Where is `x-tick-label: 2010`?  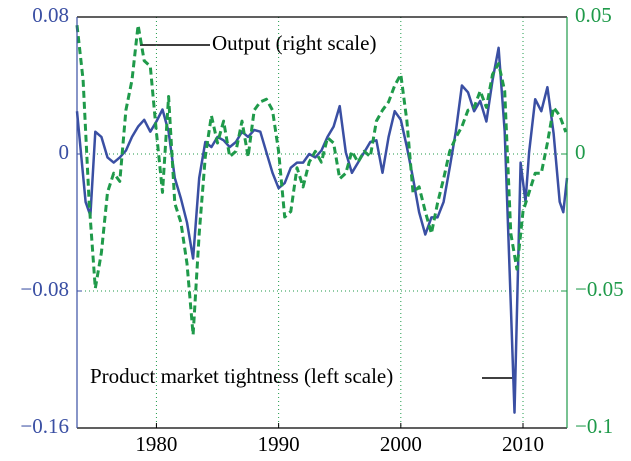
x-tick-label: 2010 is located at coordinates (523, 444).